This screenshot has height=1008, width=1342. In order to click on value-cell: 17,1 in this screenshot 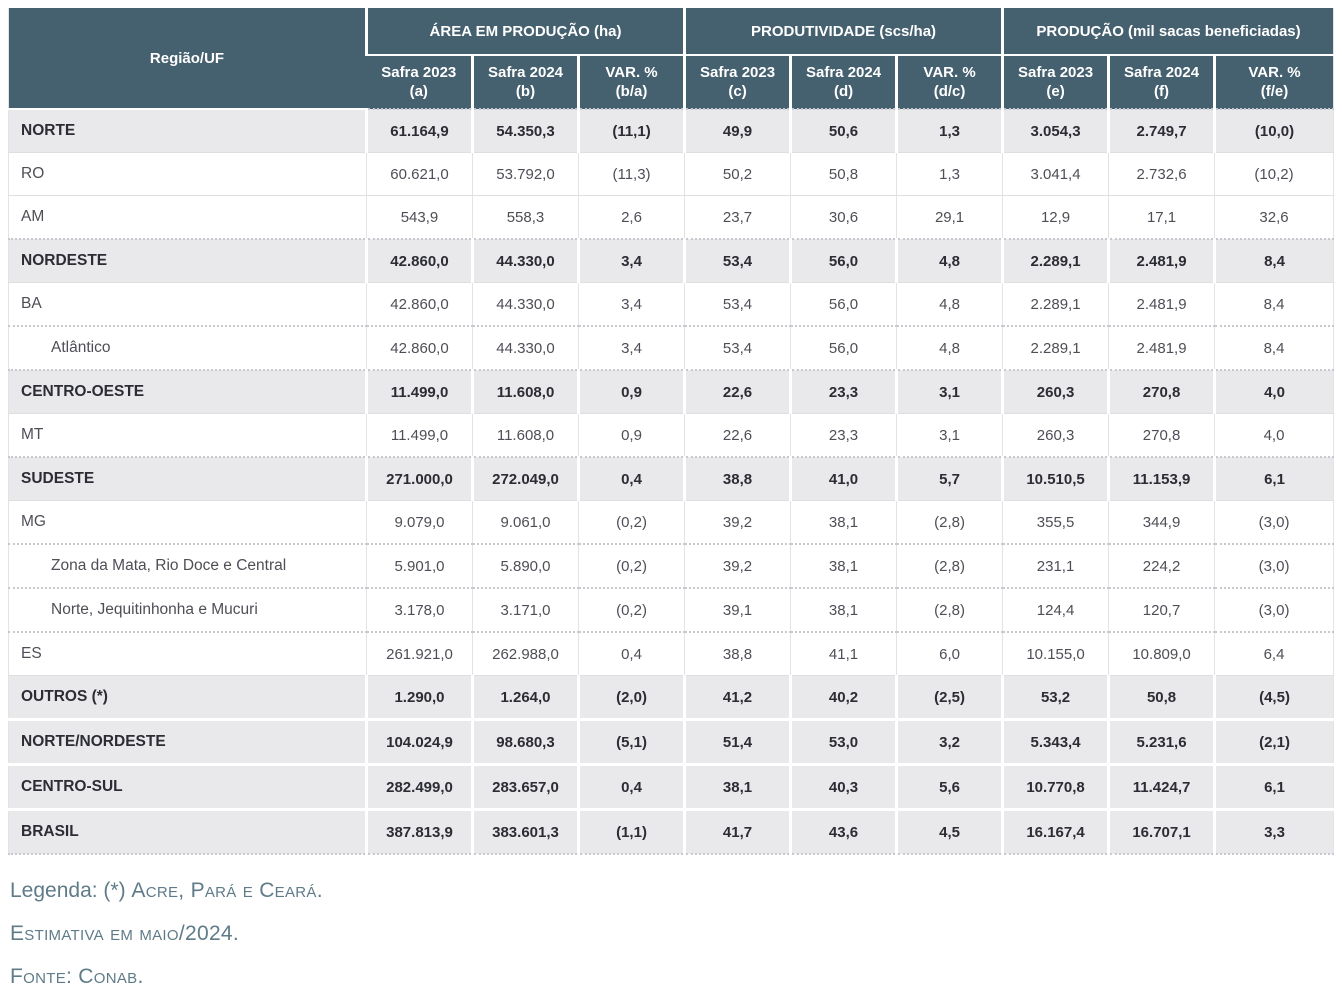, I will do `click(1161, 217)`.